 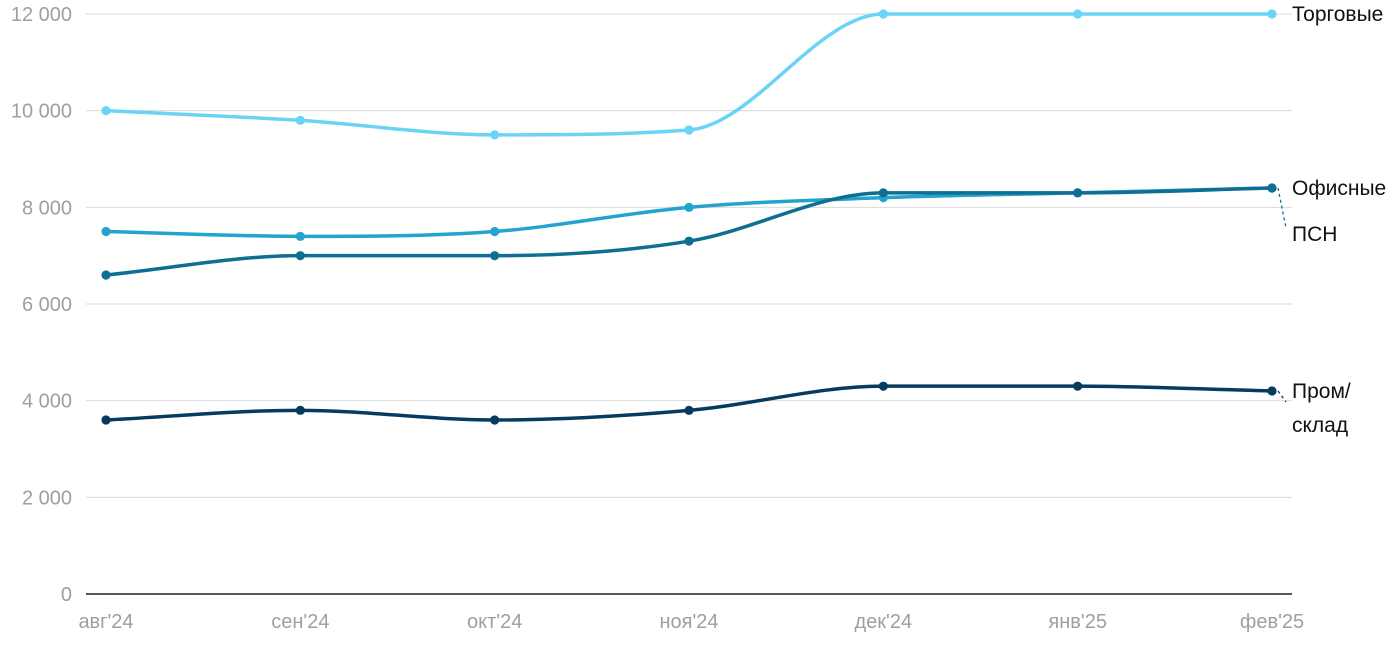 What do you see at coordinates (688, 622) in the screenshot?
I see `x-tick-label: ноя'24` at bounding box center [688, 622].